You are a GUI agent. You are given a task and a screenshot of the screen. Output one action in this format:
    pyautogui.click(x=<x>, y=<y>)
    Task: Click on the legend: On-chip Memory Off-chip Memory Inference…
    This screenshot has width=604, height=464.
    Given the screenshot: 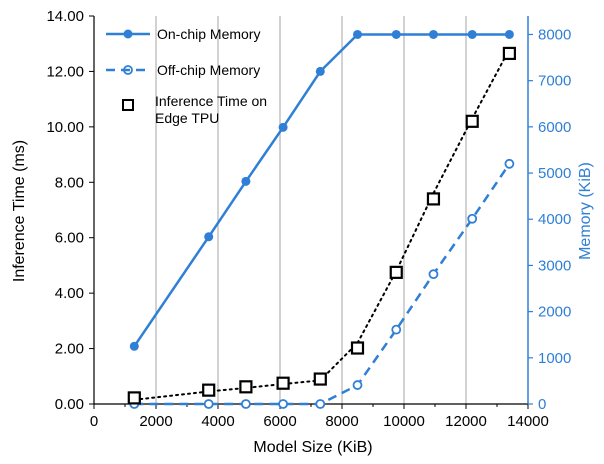 What is the action you would take?
    pyautogui.click(x=187, y=76)
    